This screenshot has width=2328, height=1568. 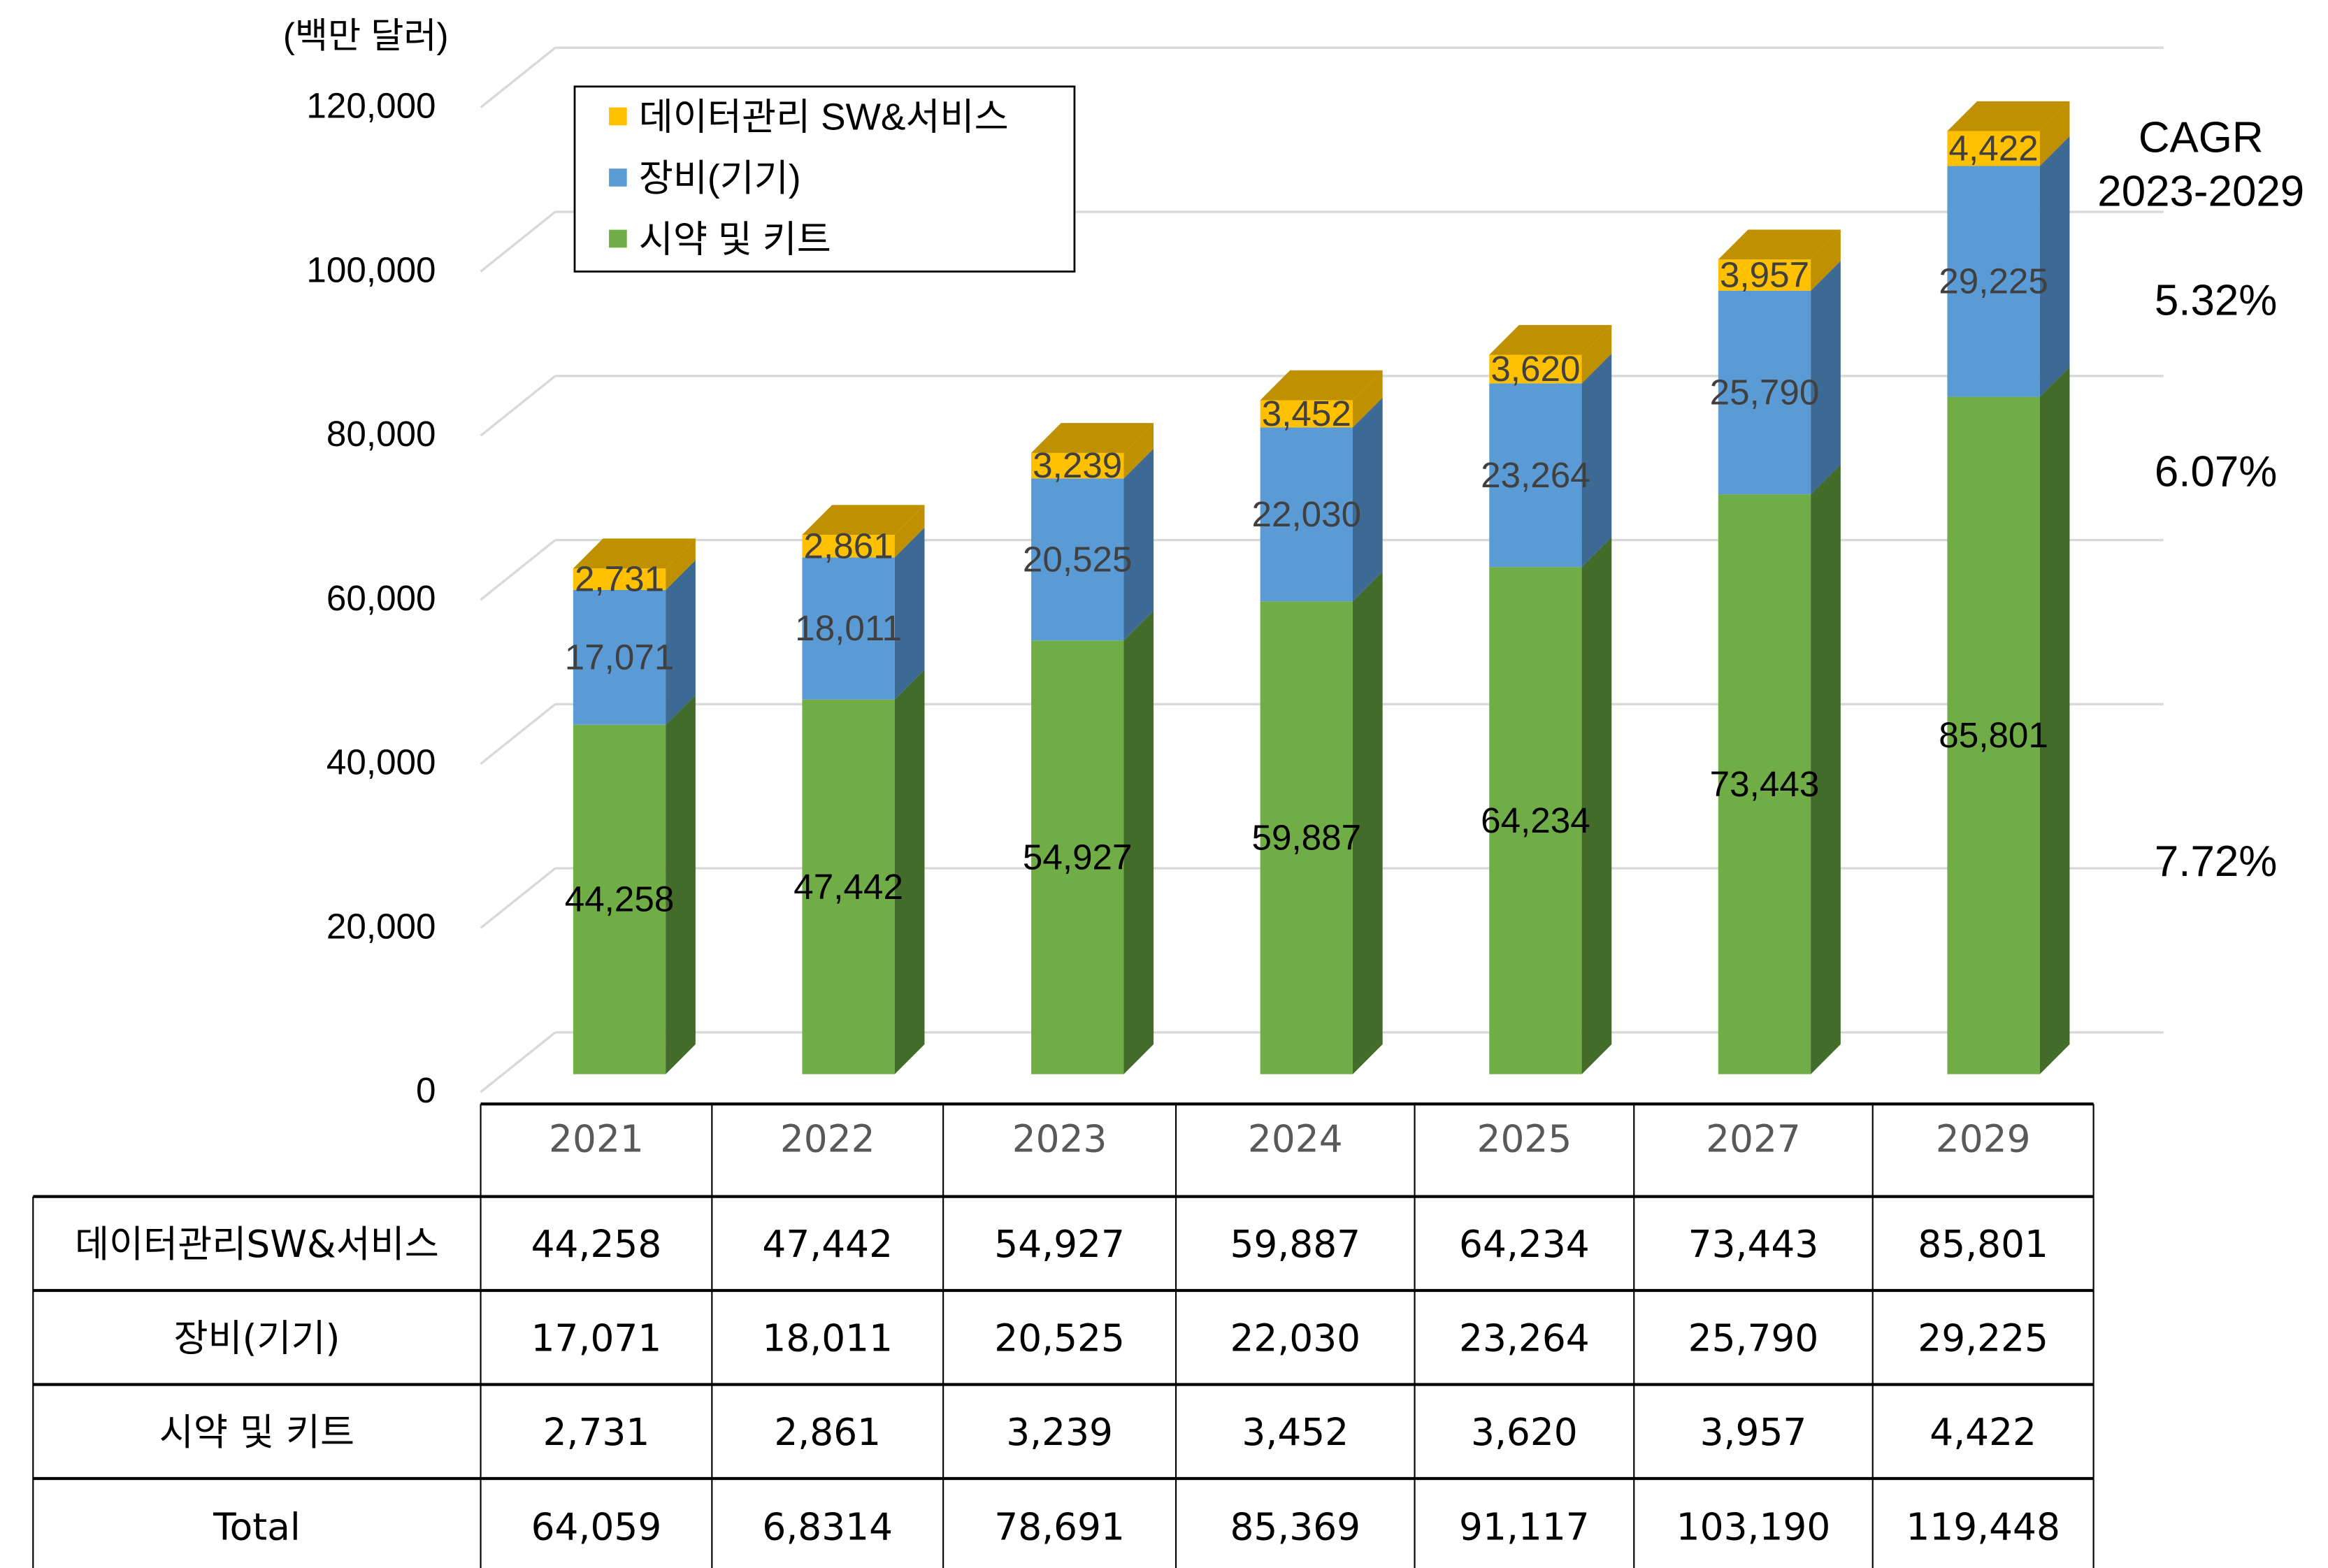 What do you see at coordinates (1059, 1244) in the screenshot?
I see `table-cell: 54,927` at bounding box center [1059, 1244].